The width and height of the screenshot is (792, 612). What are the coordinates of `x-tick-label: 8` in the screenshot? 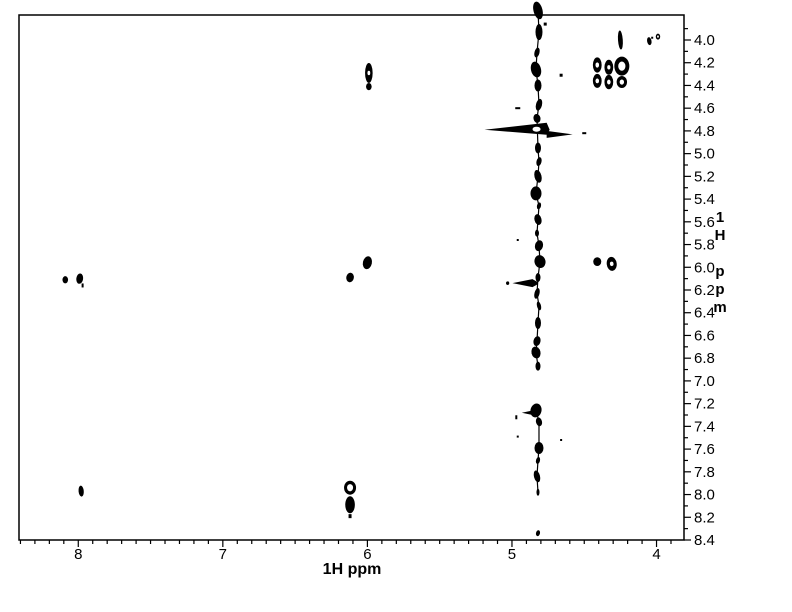 It's located at (78, 554).